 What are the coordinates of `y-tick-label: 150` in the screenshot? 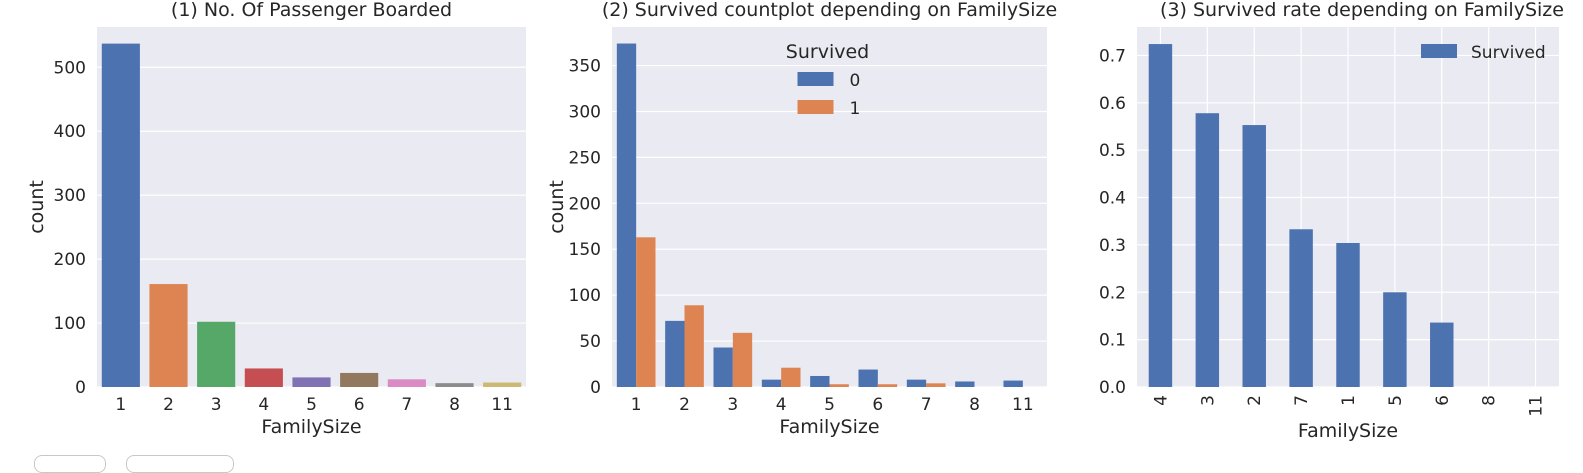 It's located at (585, 250).